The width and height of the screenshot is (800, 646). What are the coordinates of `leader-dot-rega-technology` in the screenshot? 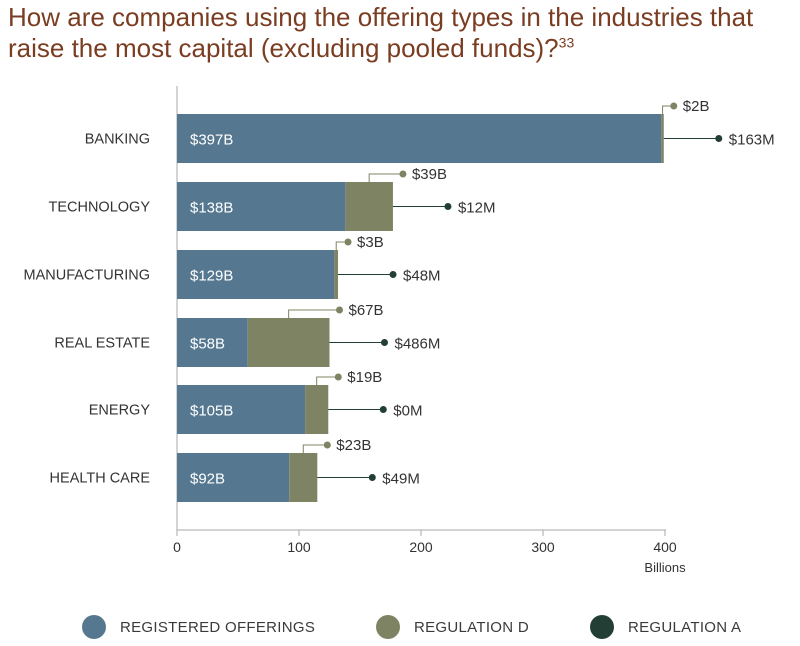 It's located at (448, 206).